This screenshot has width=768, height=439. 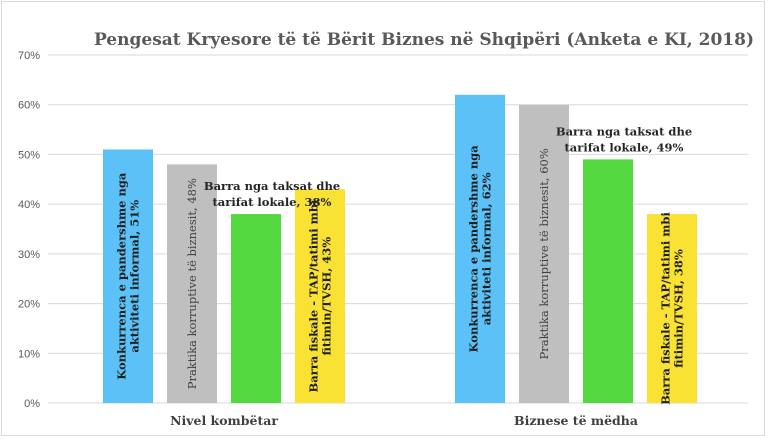 I want to click on y-tick-label: 10%, so click(x=29, y=354).